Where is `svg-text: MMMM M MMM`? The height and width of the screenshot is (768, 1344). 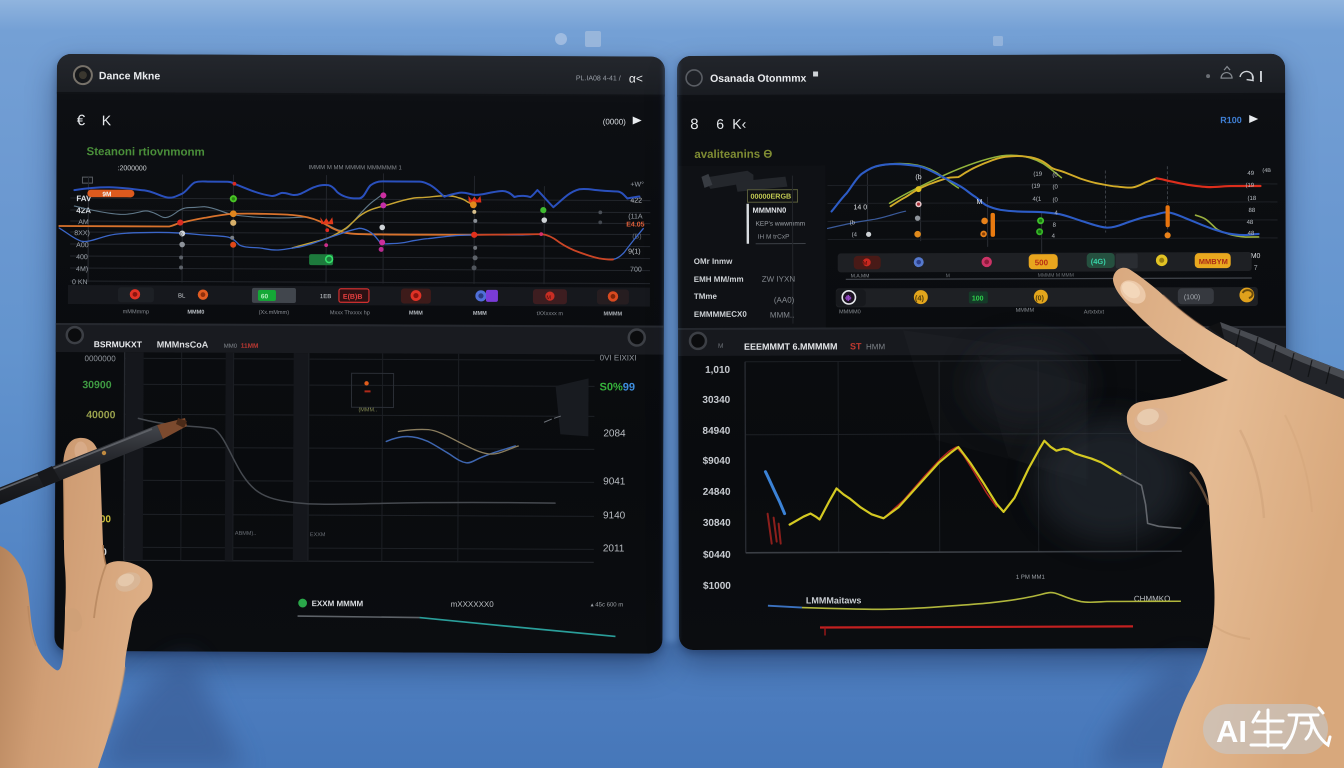 svg-text: MMMM M MMM is located at coordinates (1056, 276).